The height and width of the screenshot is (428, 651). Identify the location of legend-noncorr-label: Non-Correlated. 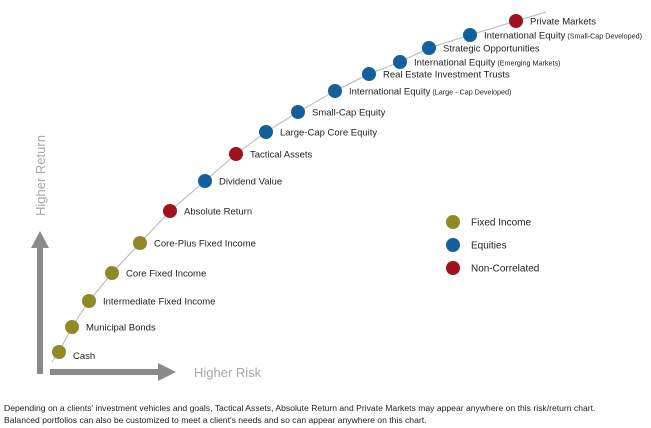
(505, 269).